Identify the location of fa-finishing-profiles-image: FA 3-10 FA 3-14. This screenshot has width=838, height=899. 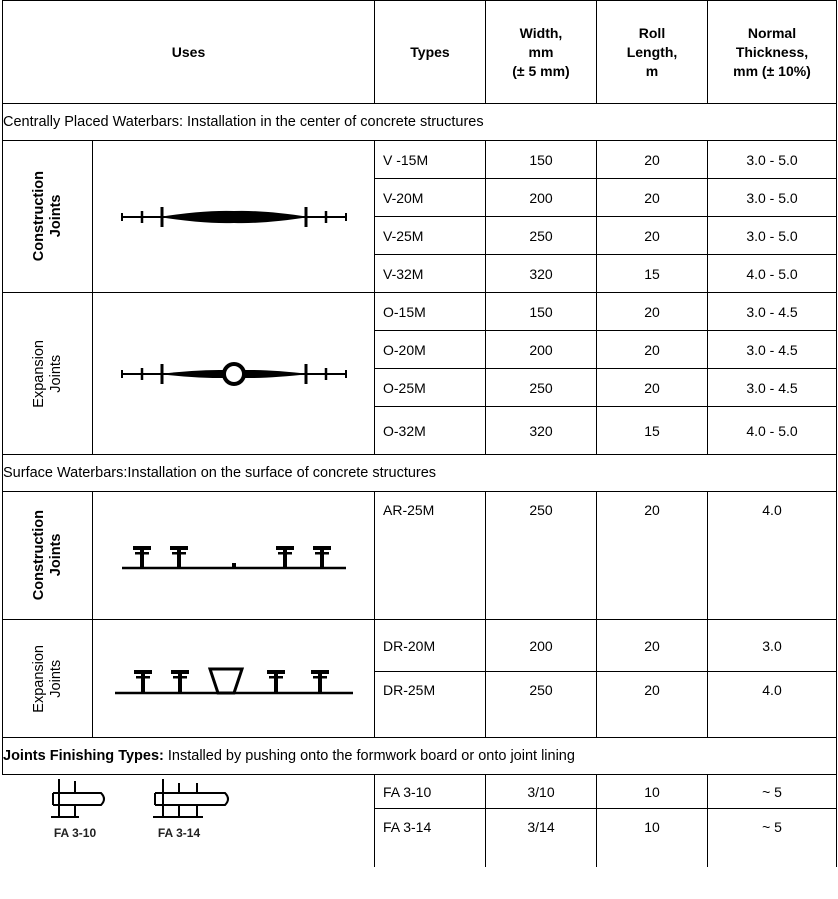
(140, 809).